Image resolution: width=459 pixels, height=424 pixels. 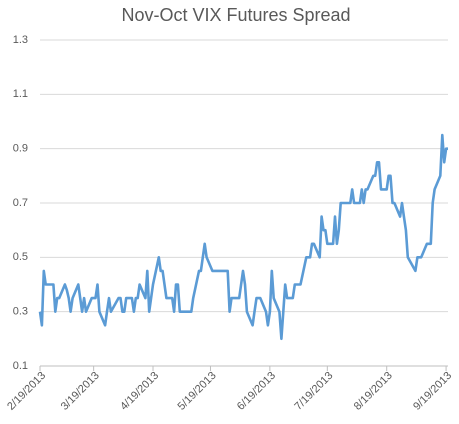 What do you see at coordinates (20, 366) in the screenshot?
I see `y-tick-label: 0.1` at bounding box center [20, 366].